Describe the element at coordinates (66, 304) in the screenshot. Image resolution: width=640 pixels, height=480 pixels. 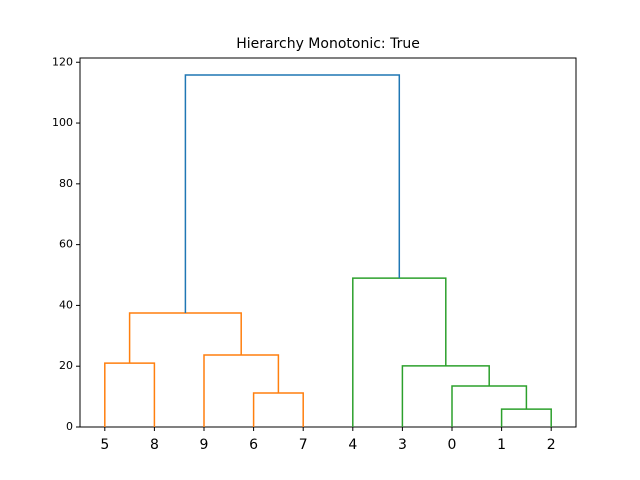
I see `y-tick-label: 40` at that location.